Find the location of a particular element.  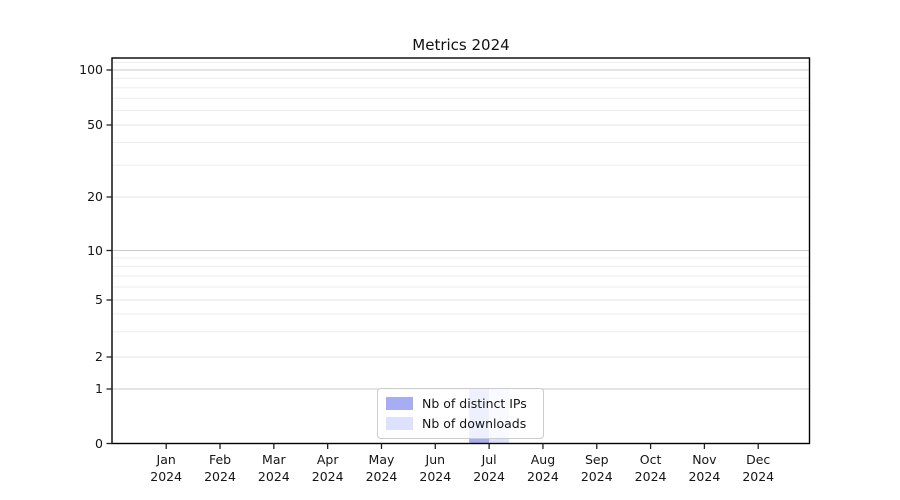

y-tick-label: 2 is located at coordinates (99, 356).